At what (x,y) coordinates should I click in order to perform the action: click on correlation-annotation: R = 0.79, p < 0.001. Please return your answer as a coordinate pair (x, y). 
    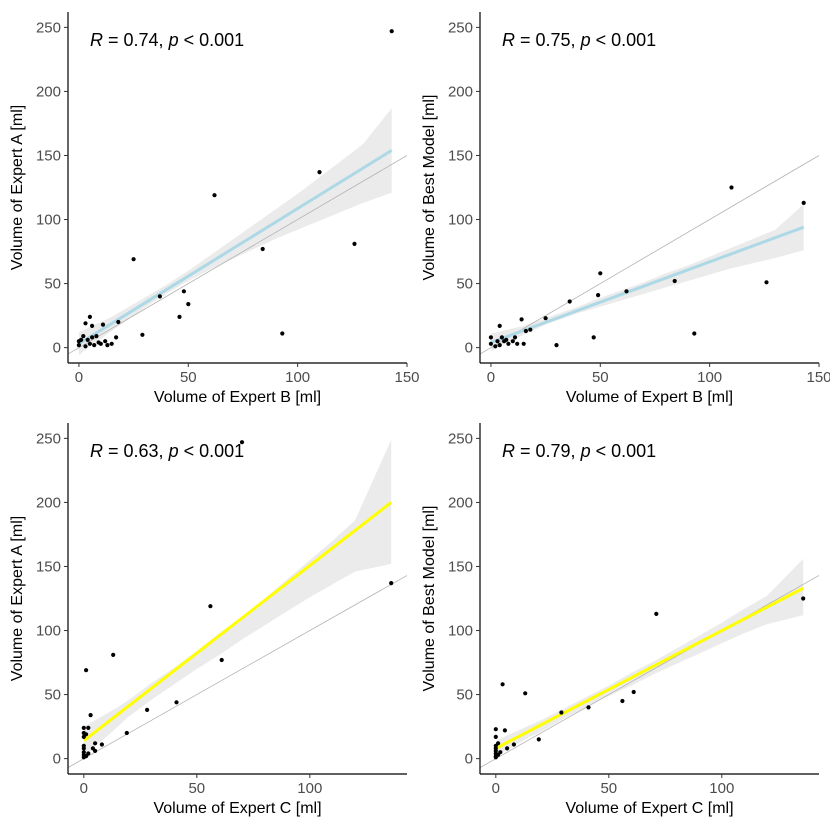
    Looking at the image, I should click on (579, 451).